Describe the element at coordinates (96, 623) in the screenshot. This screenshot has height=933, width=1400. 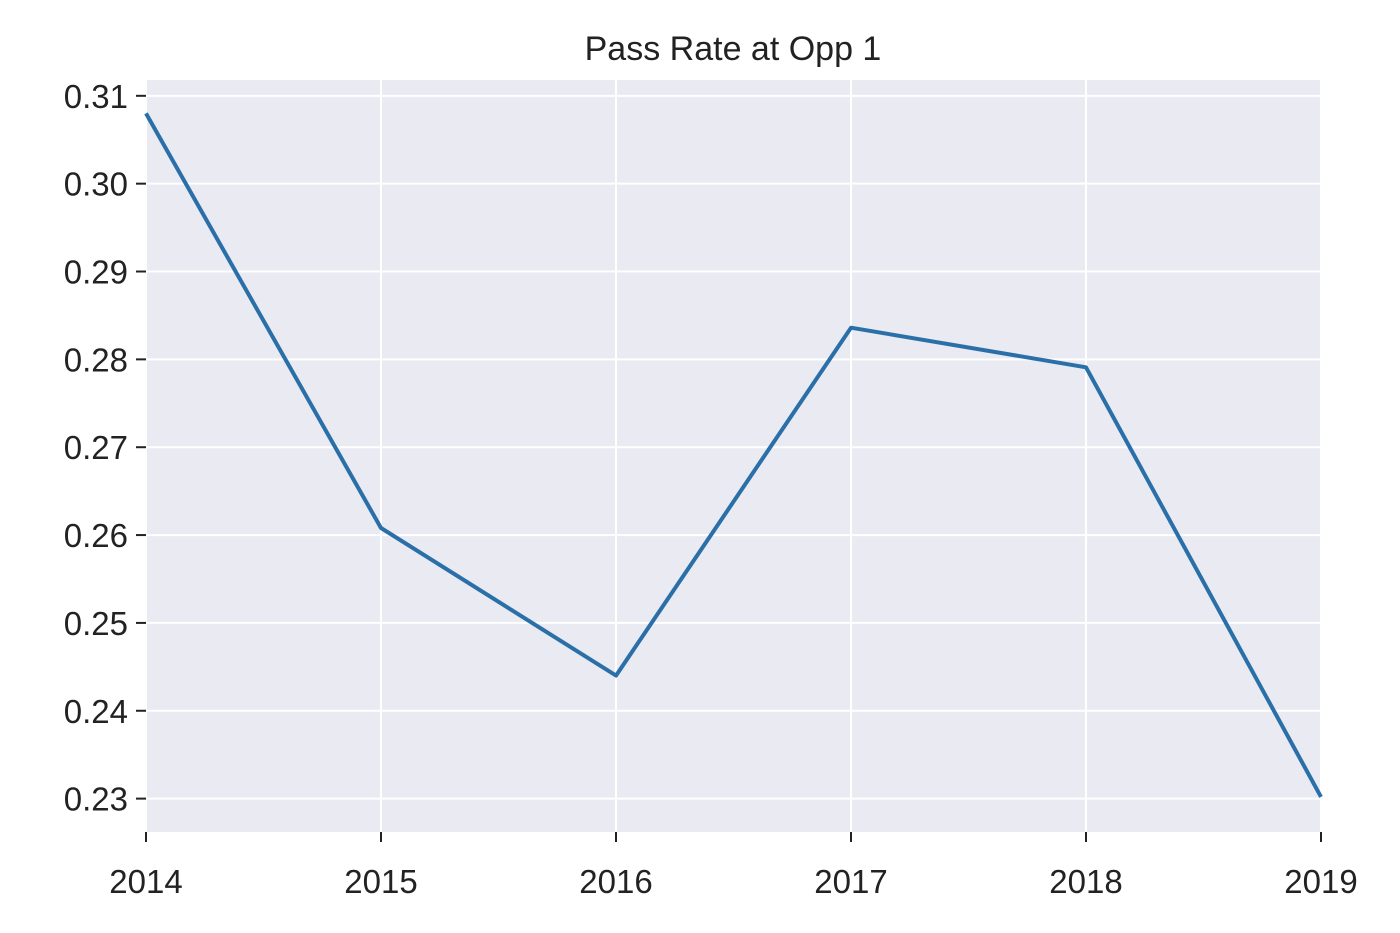
I see `y-tick-label: 0.25` at that location.